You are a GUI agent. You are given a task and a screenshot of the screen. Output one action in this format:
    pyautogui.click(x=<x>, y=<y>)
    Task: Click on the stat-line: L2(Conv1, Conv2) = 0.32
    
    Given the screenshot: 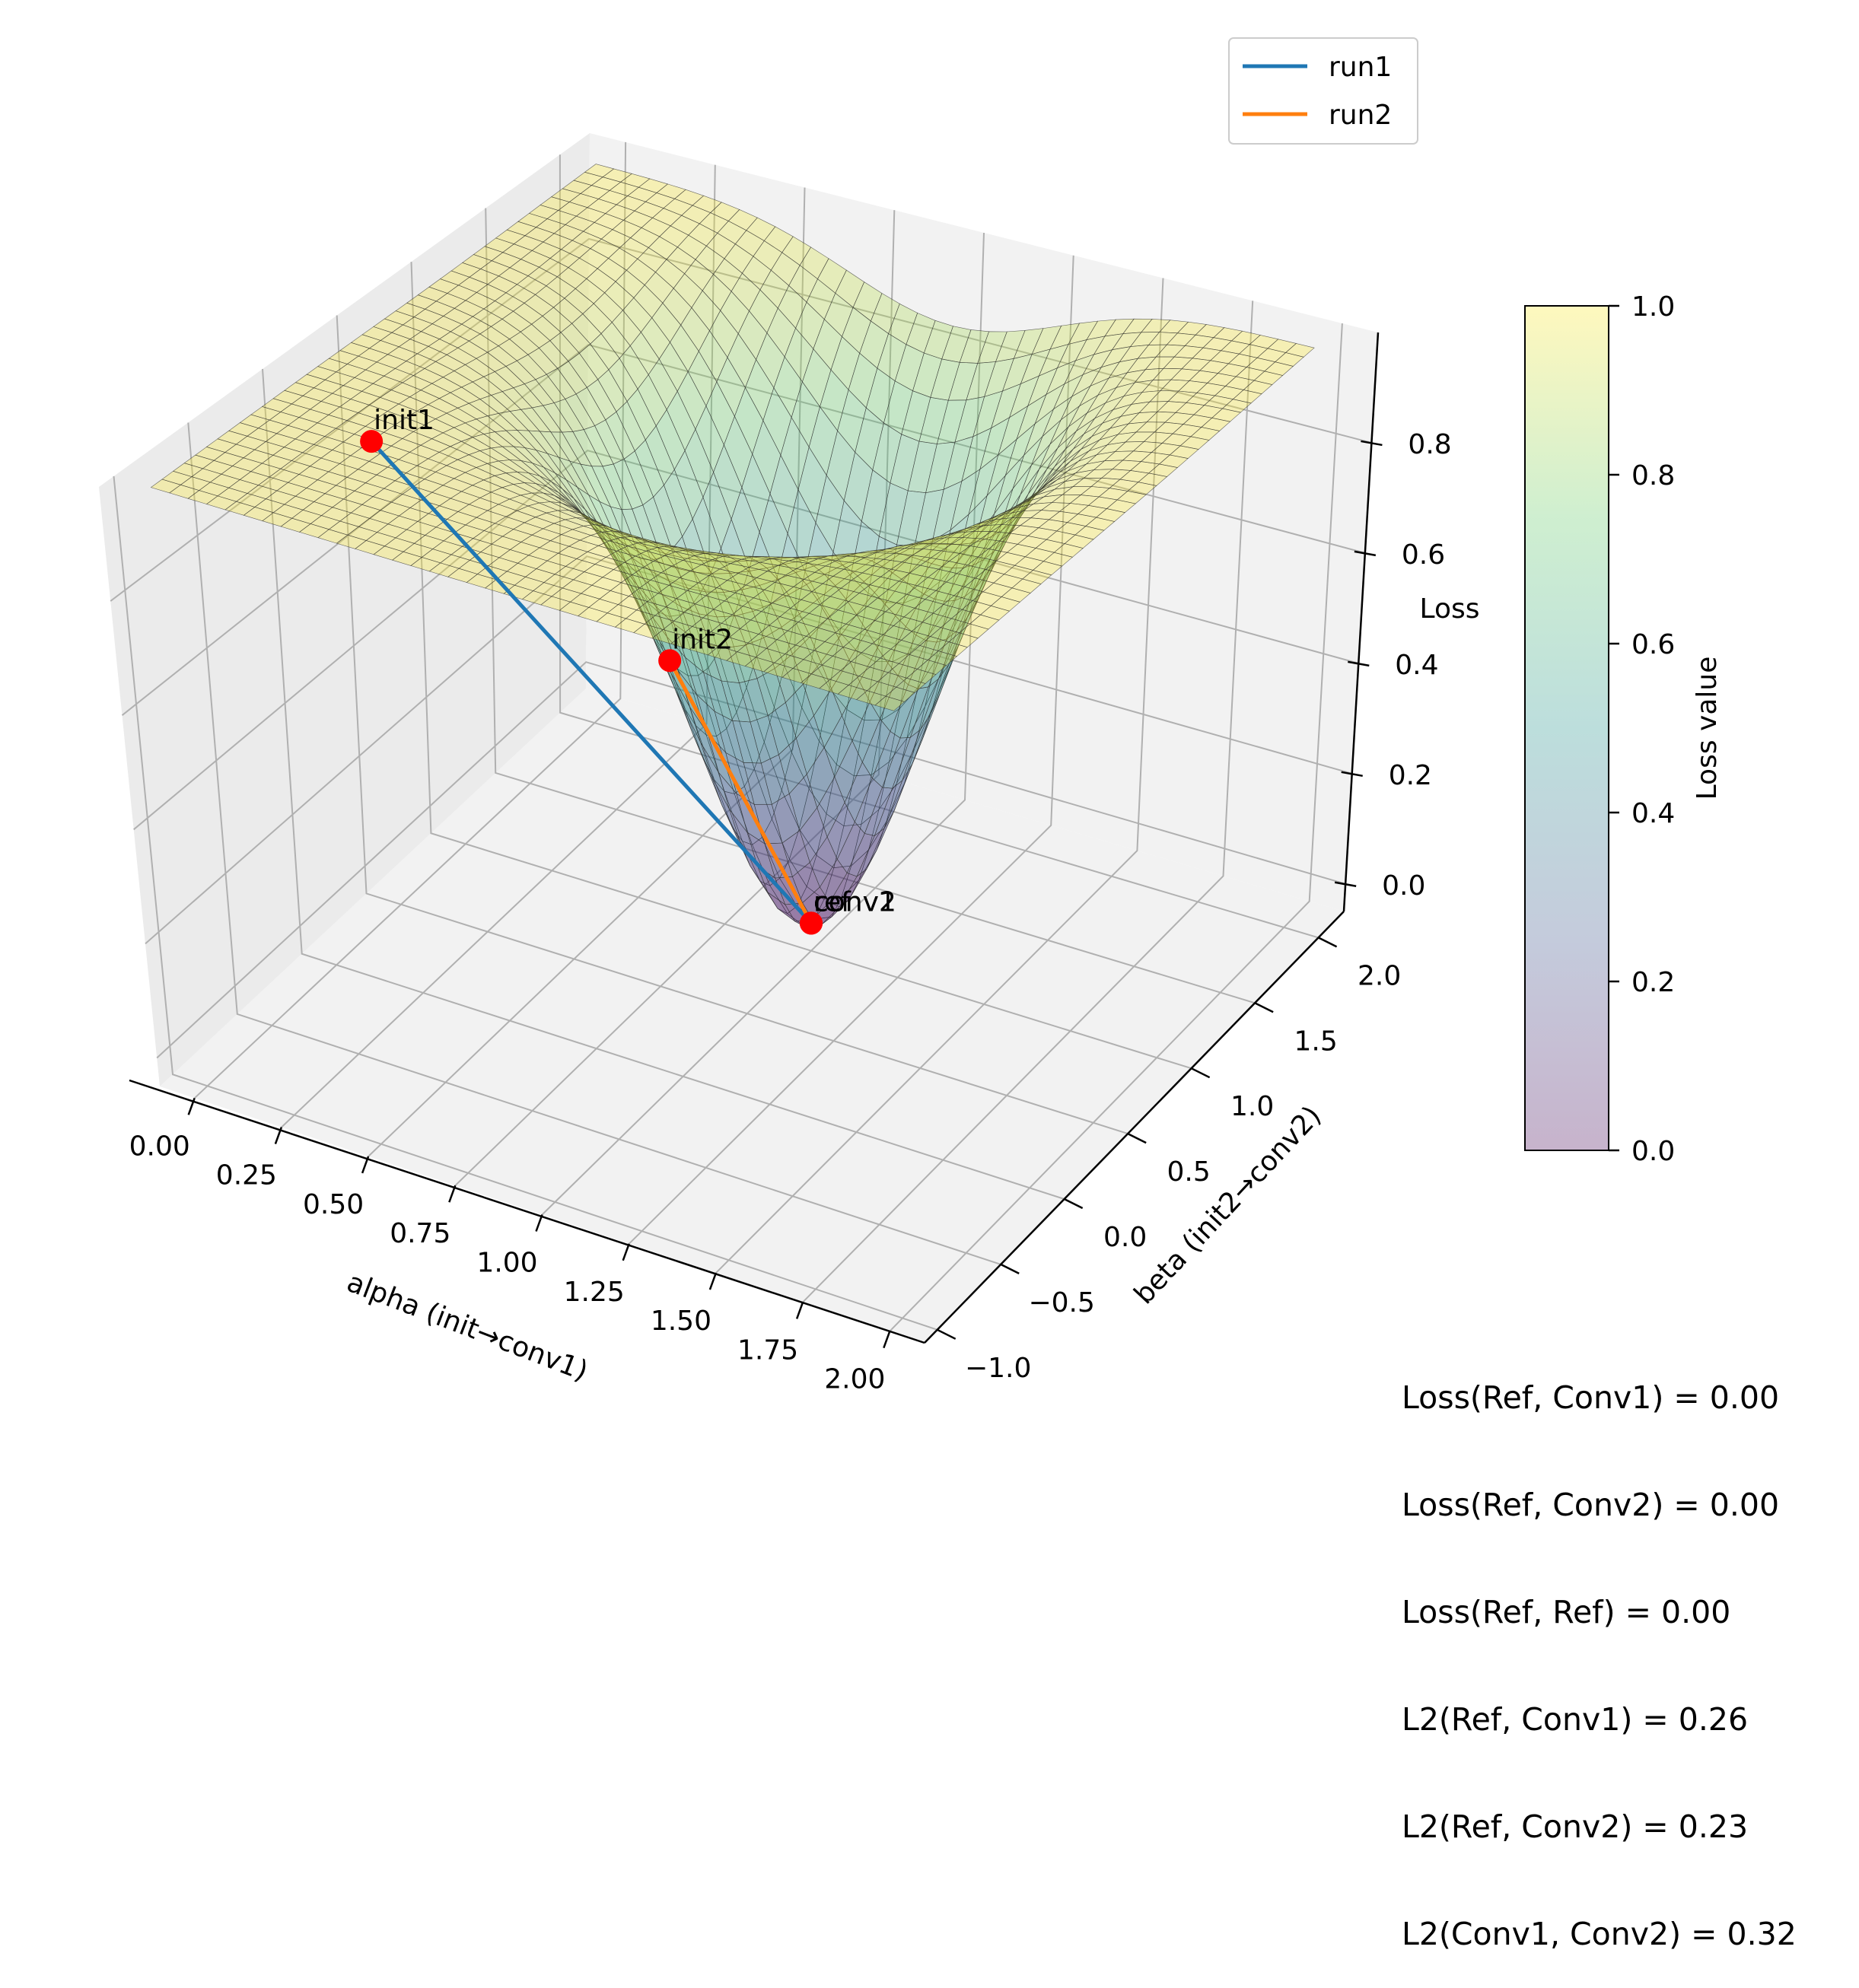 What is the action you would take?
    pyautogui.click(x=1599, y=1934)
    